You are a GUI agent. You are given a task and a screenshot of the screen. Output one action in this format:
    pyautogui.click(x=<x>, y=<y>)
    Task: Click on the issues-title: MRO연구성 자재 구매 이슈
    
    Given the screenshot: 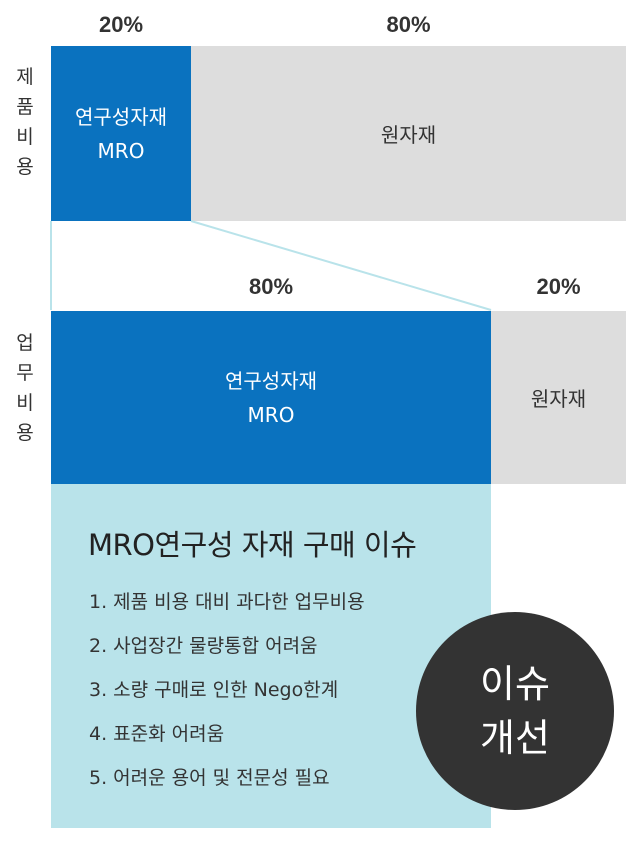 What is the action you would take?
    pyautogui.click(x=252, y=545)
    